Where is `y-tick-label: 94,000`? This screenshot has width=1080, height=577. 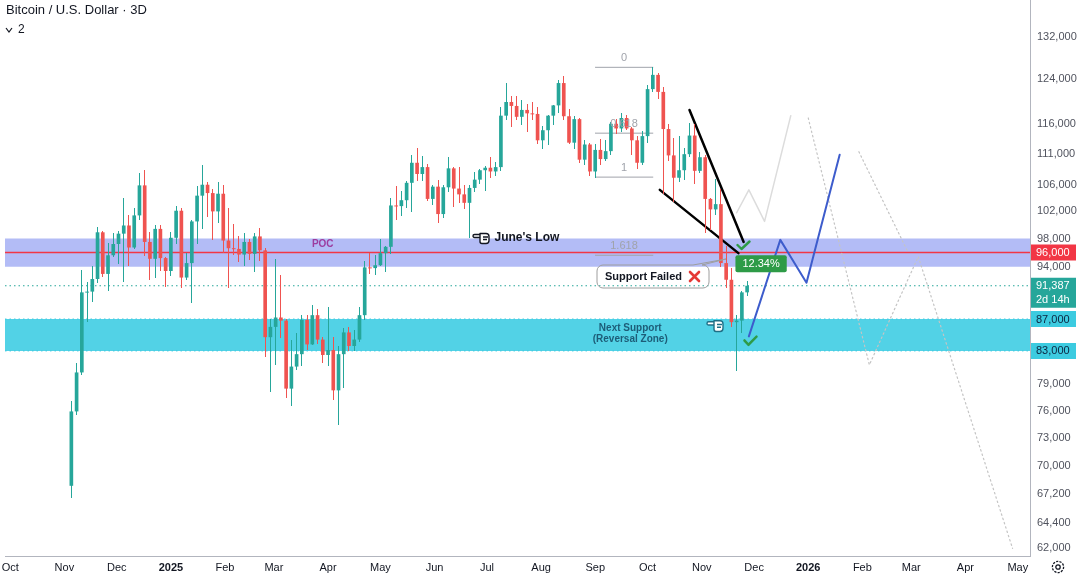
y-tick-label: 94,000 is located at coordinates (1054, 265).